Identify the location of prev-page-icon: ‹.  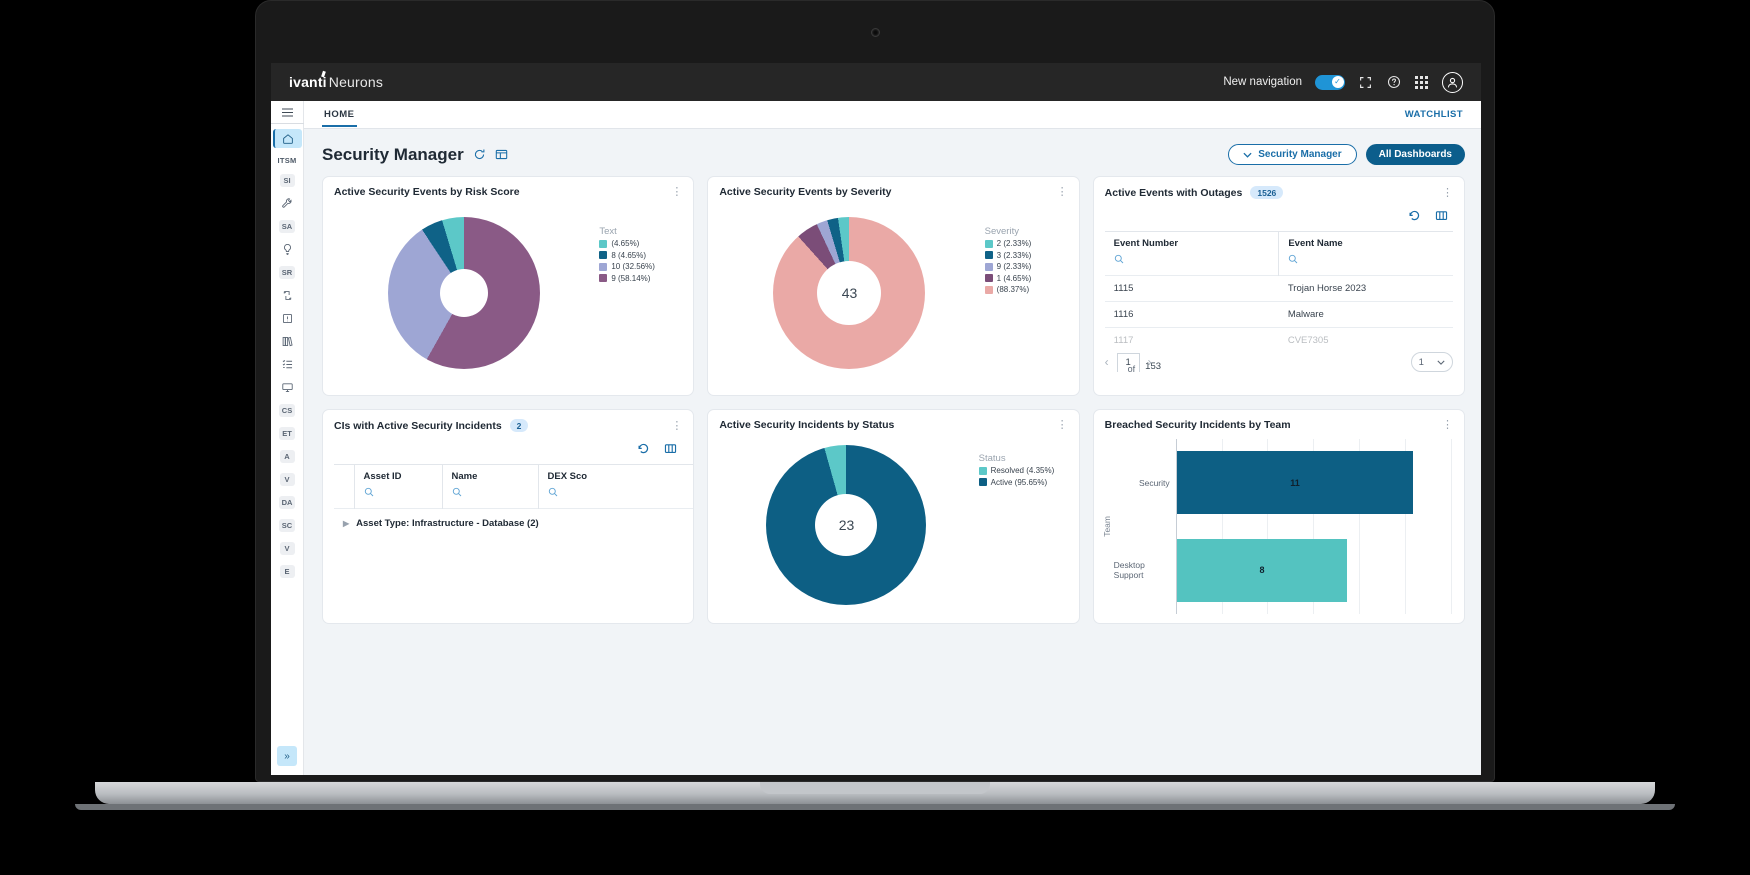
(1106, 362).